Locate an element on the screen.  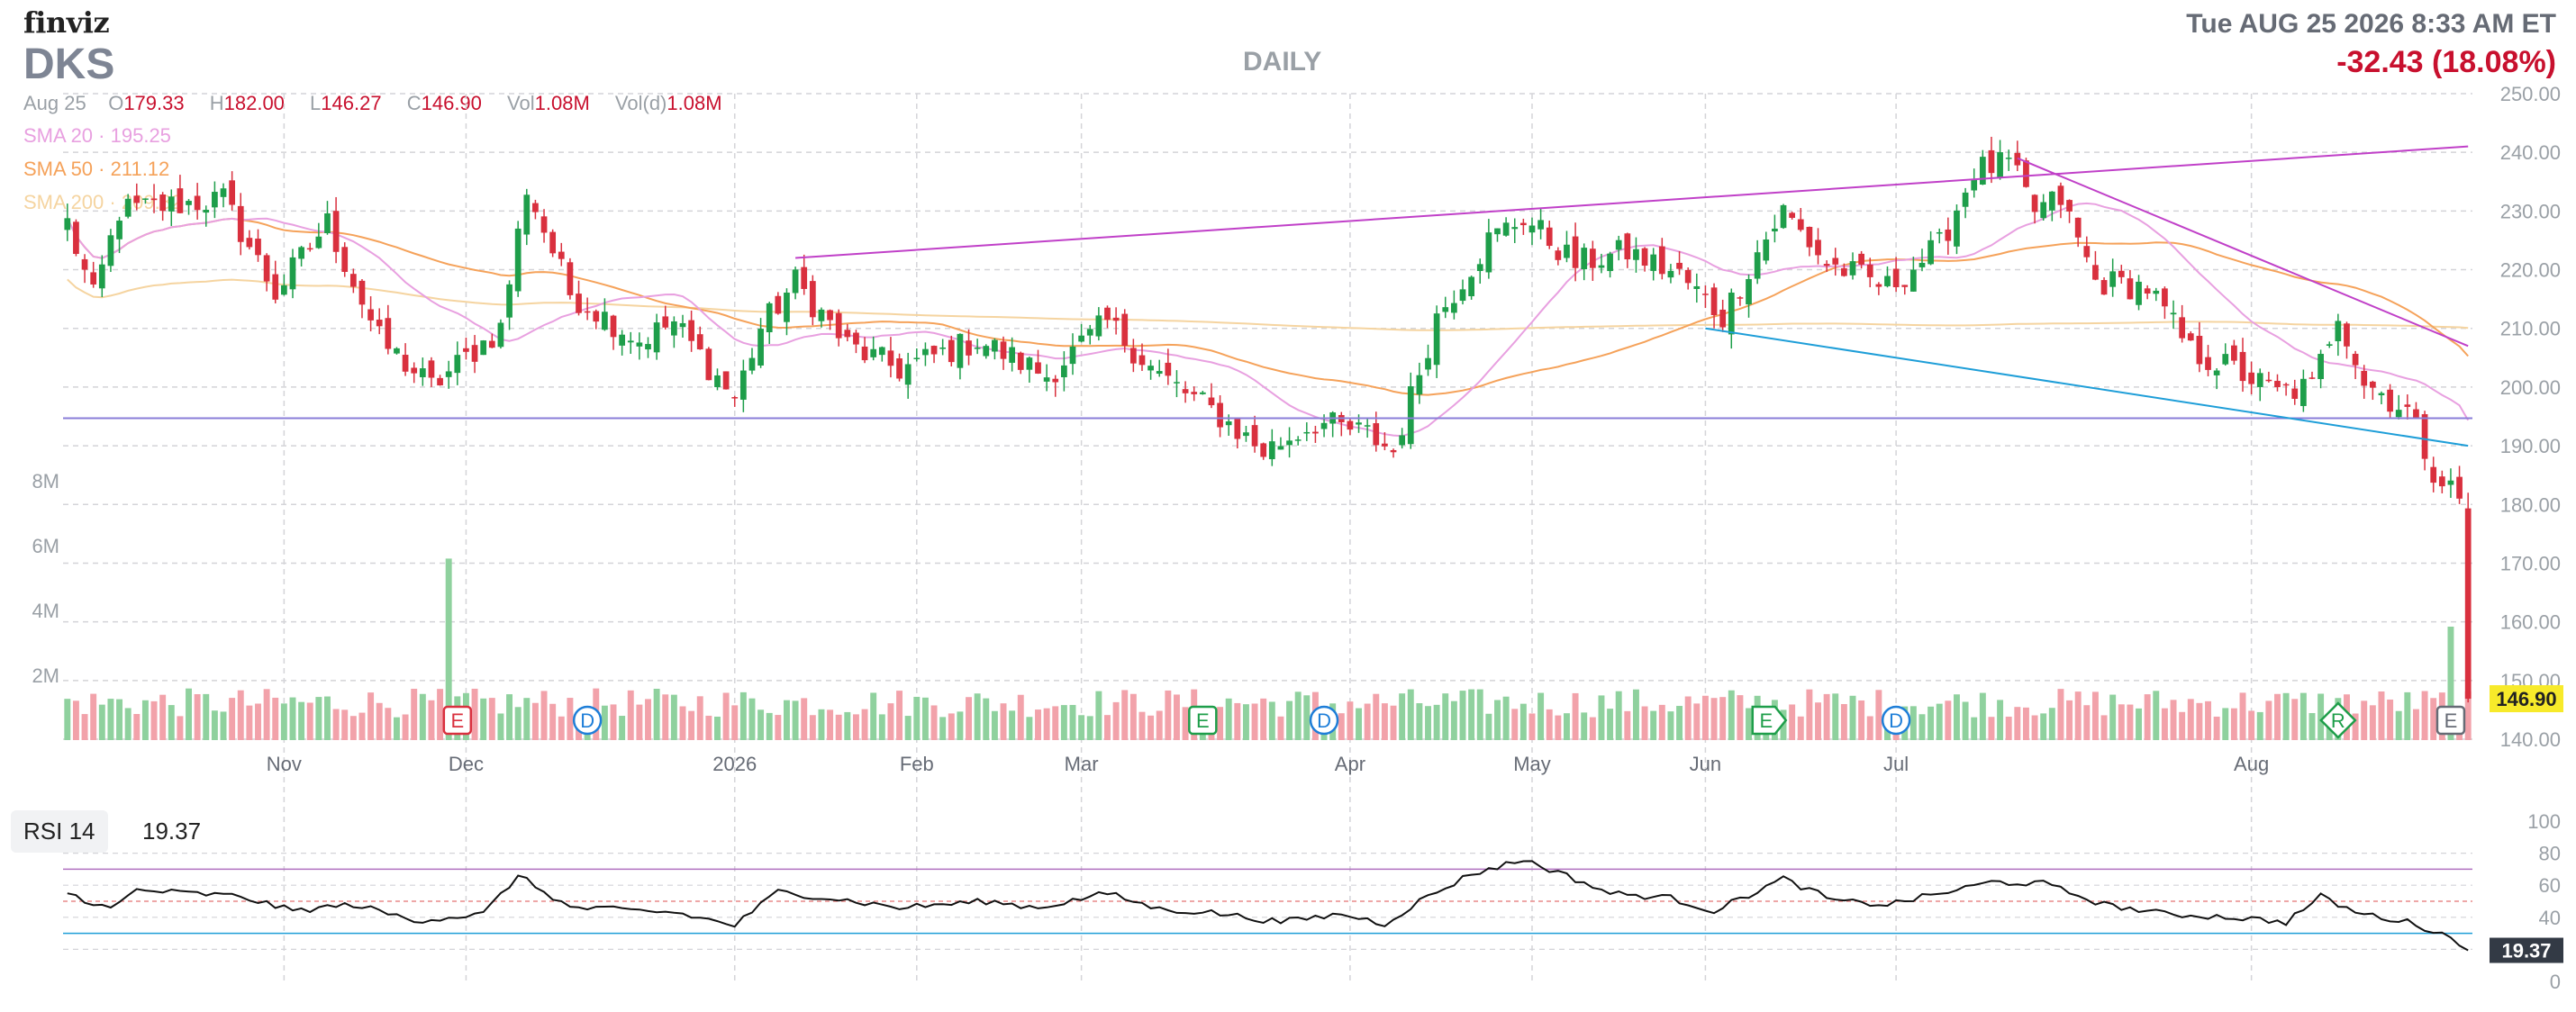
price-tick-label: 230.00 is located at coordinates (2530, 211).